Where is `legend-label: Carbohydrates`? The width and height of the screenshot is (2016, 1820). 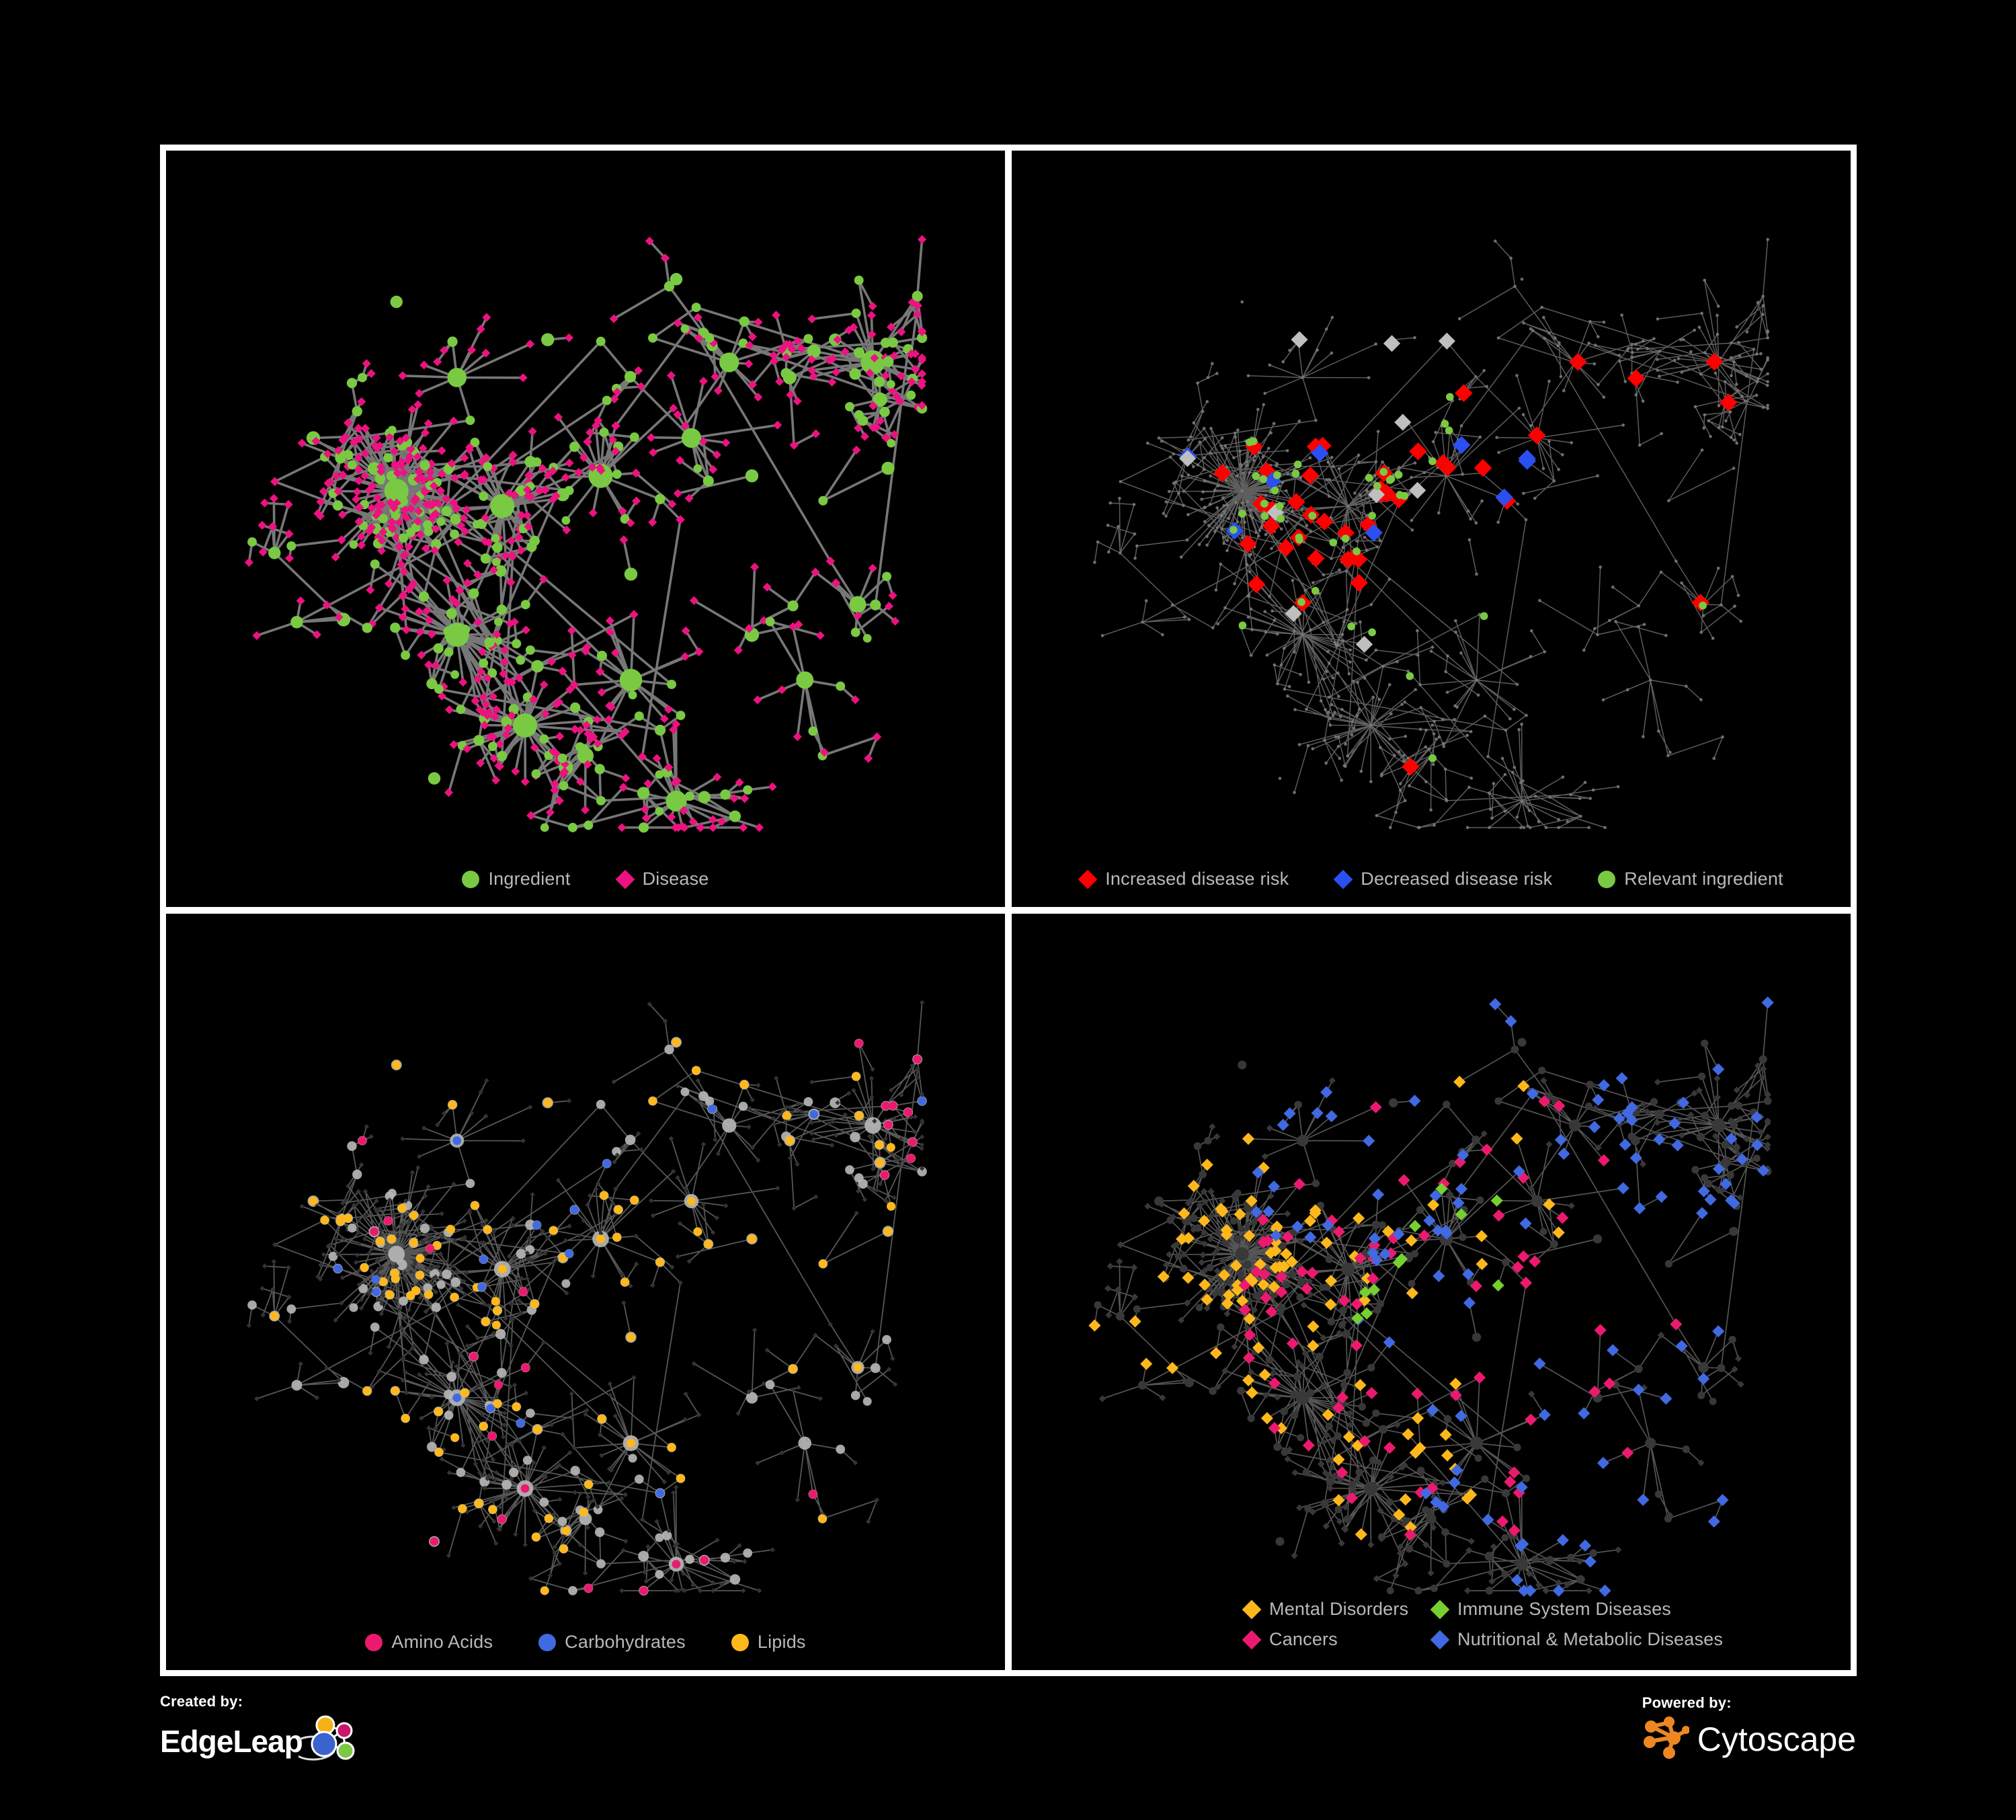 legend-label: Carbohydrates is located at coordinates (625, 1642).